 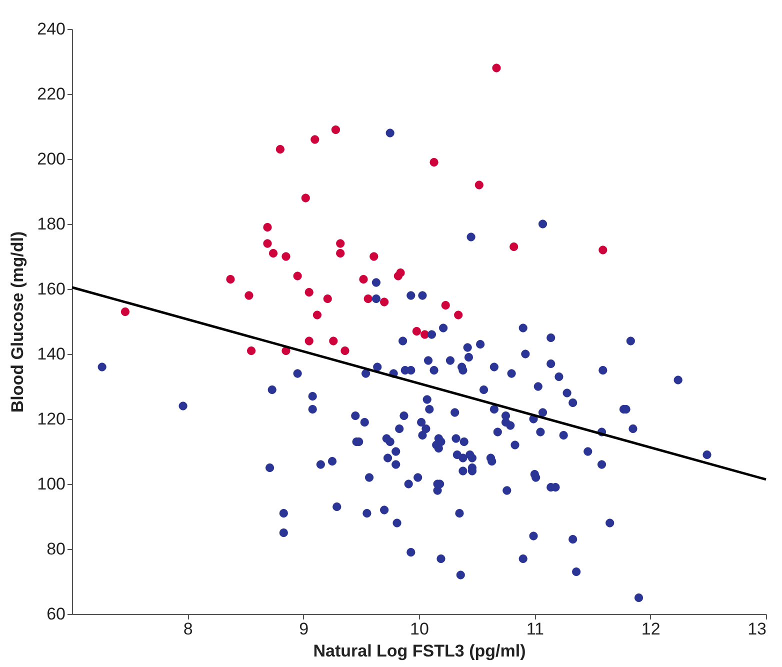 What do you see at coordinates (51, 289) in the screenshot?
I see `y-tick-label: 160` at bounding box center [51, 289].